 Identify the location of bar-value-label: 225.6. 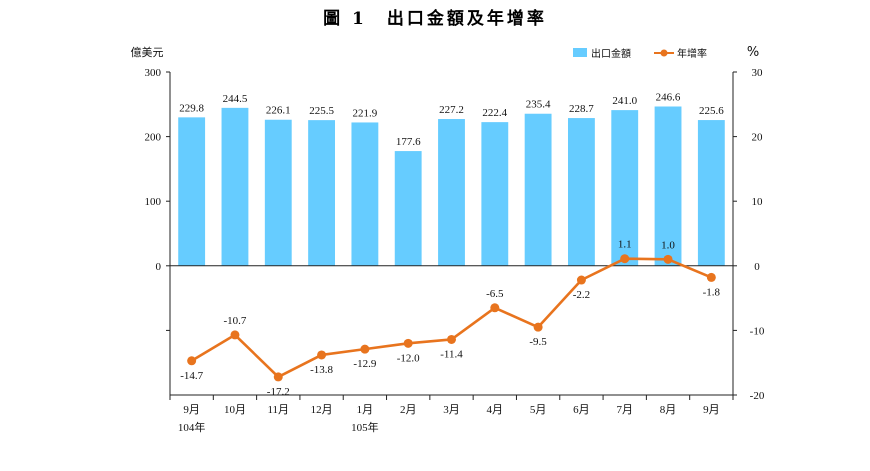
(711, 111).